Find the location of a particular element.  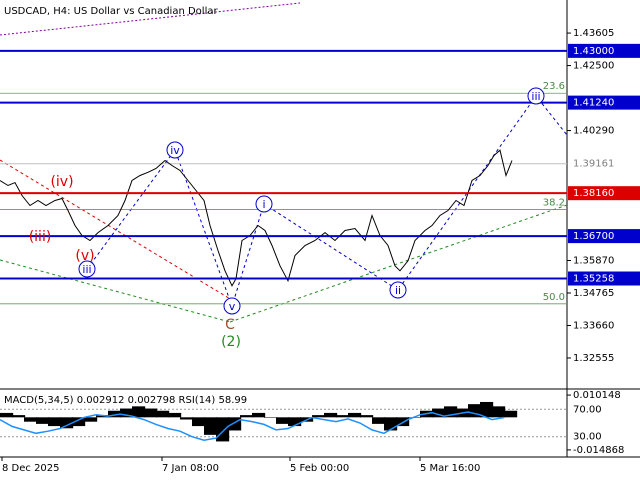

y2-tick-label: 30.00 is located at coordinates (587, 437).